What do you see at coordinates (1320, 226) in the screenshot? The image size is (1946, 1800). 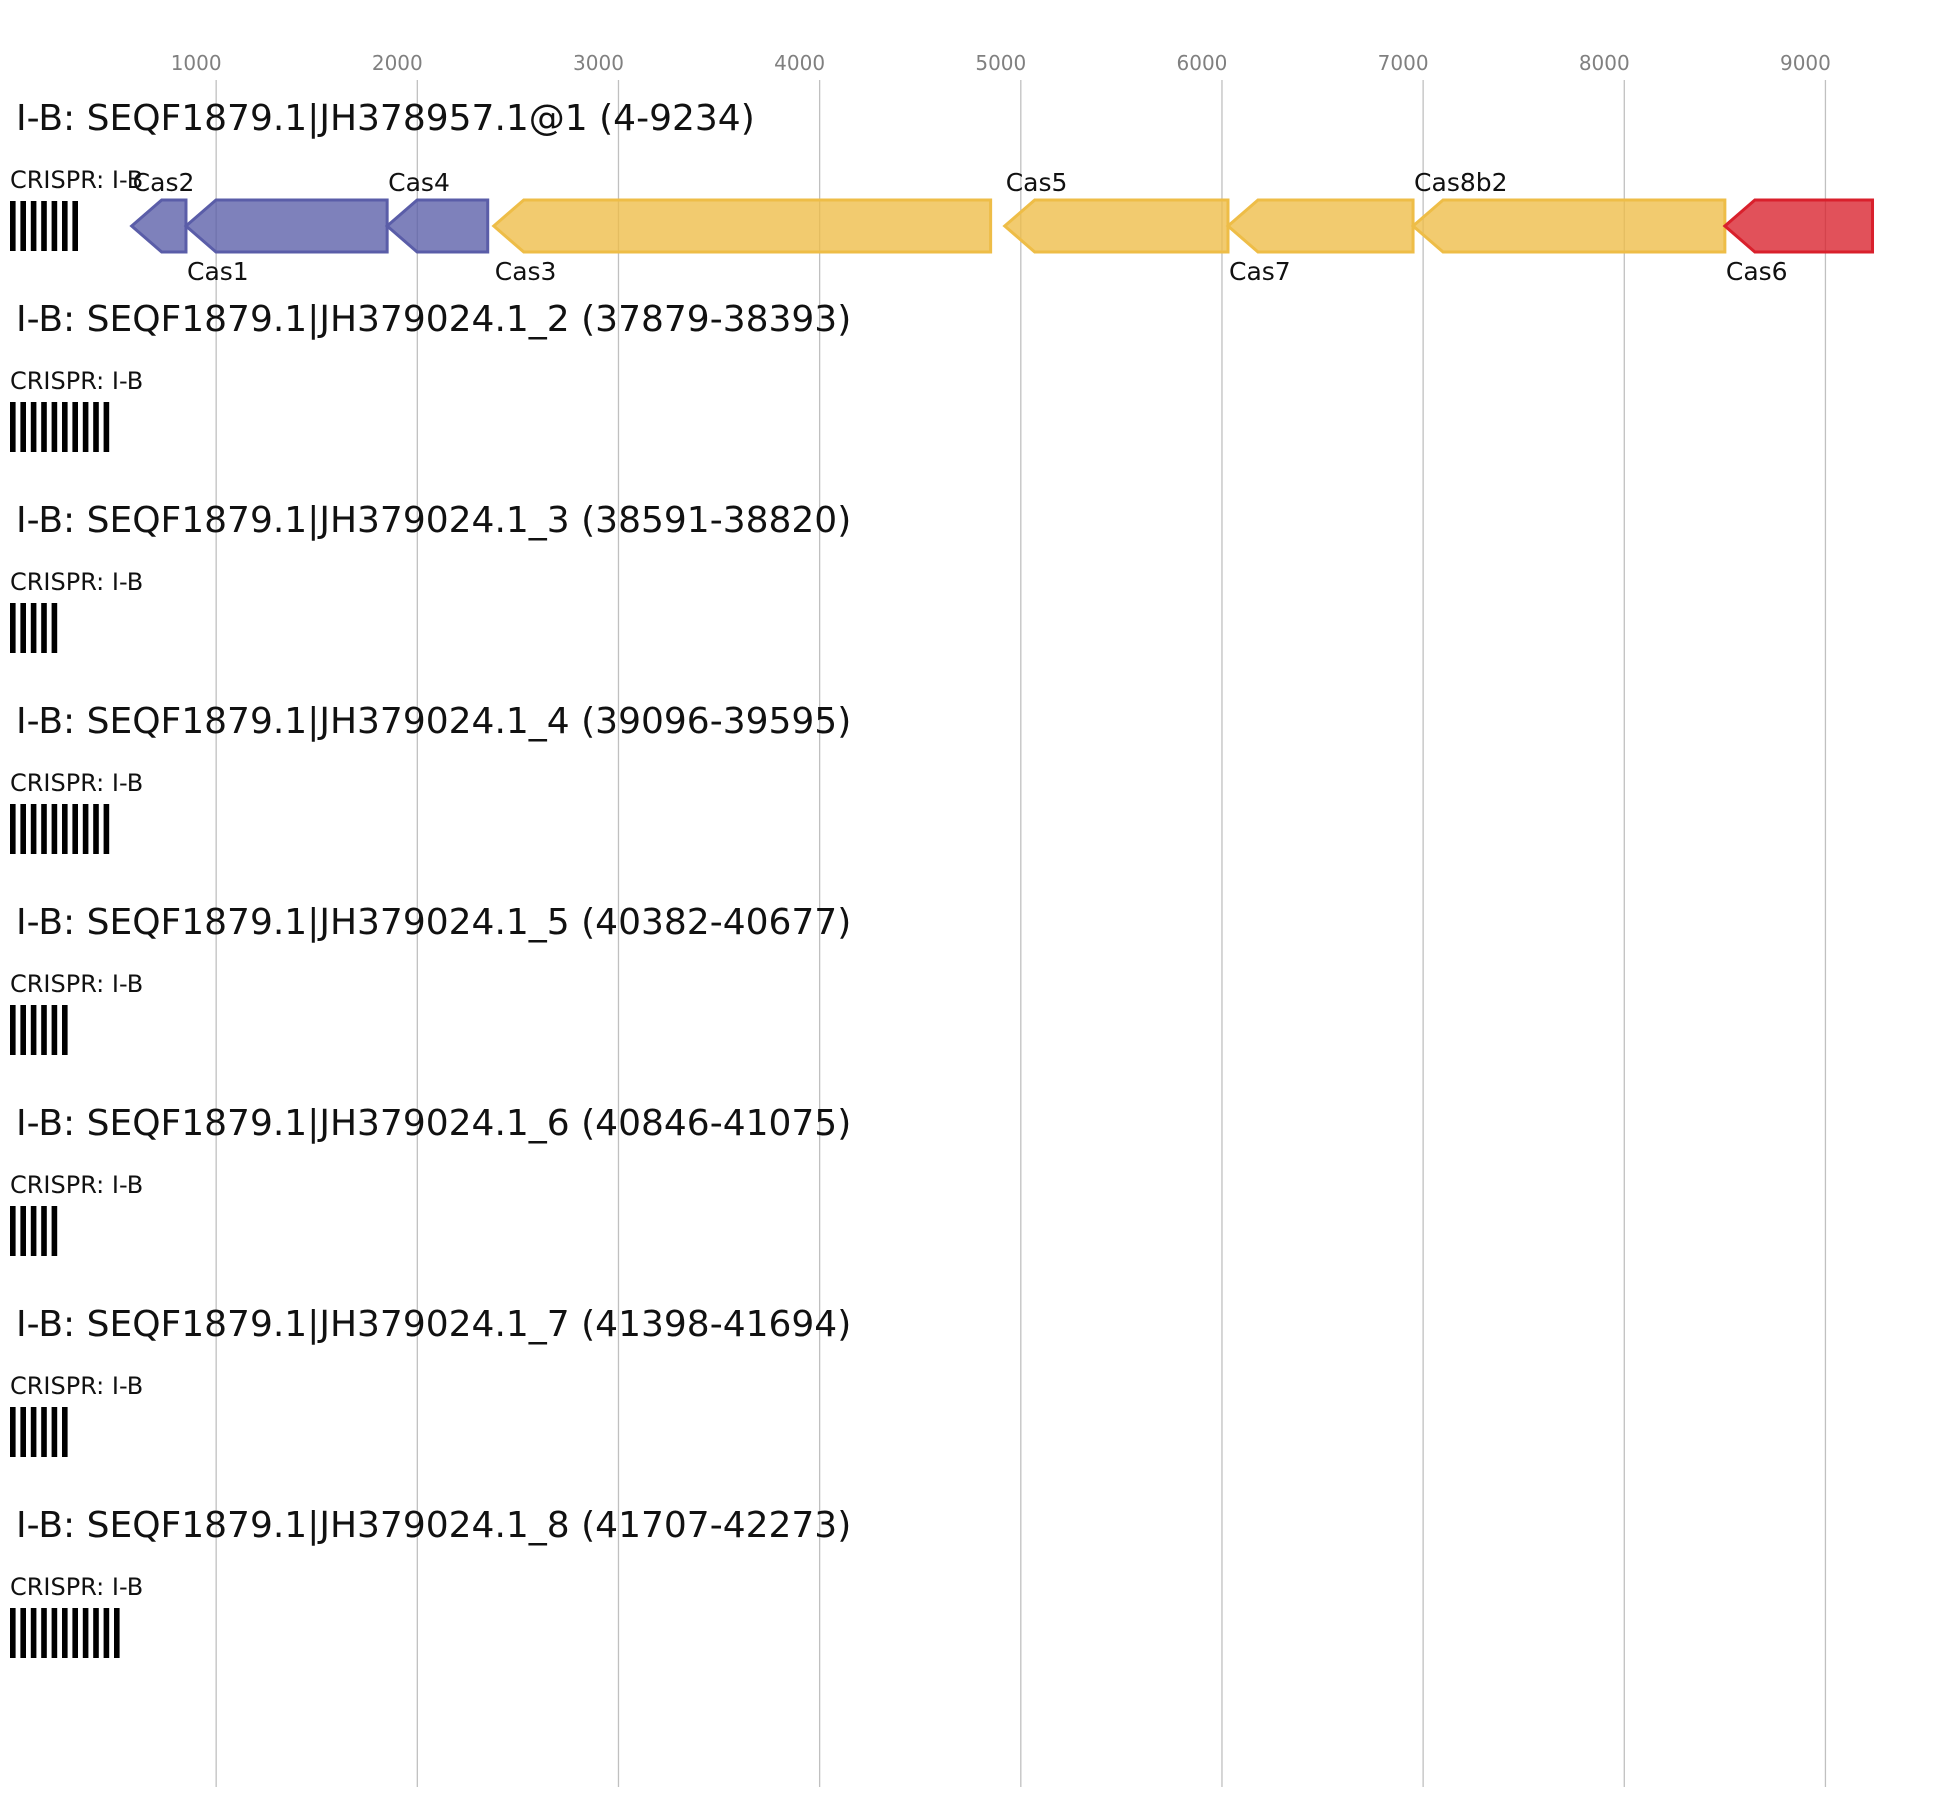 I see `gene-arrow-cas7` at bounding box center [1320, 226].